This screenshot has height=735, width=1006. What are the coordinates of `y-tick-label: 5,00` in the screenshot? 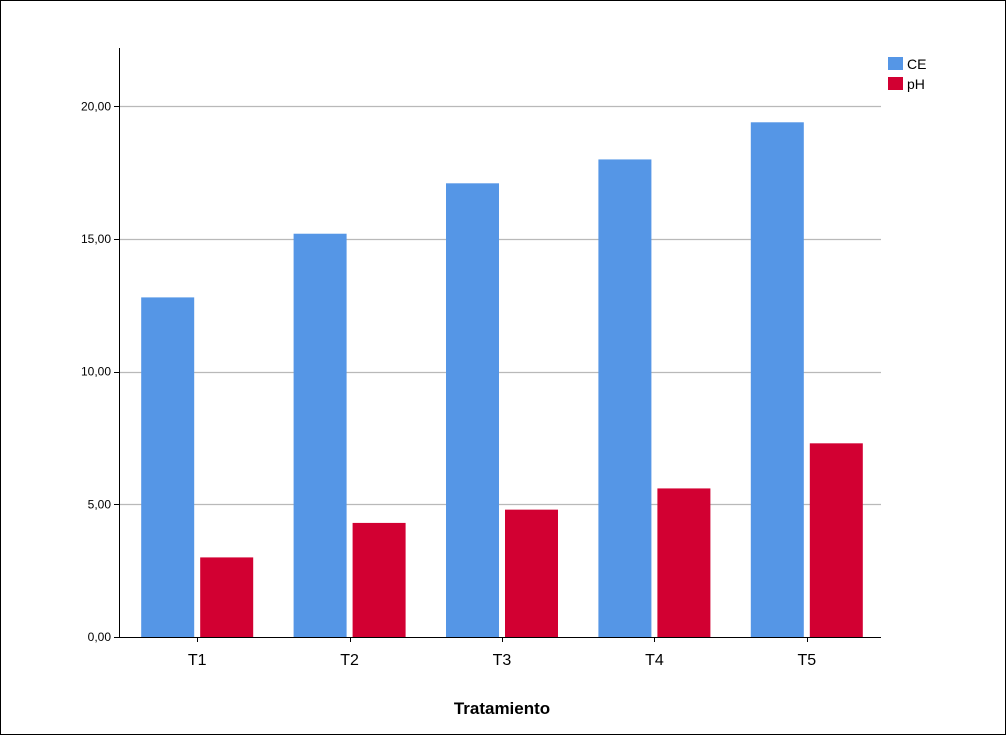 It's located at (100, 504).